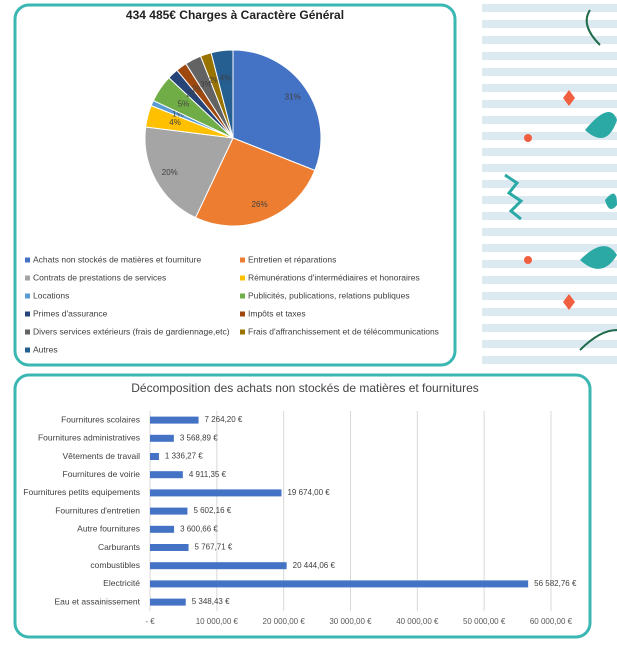  Describe the element at coordinates (184, 103) in the screenshot. I see `slice-label: 5%` at that location.